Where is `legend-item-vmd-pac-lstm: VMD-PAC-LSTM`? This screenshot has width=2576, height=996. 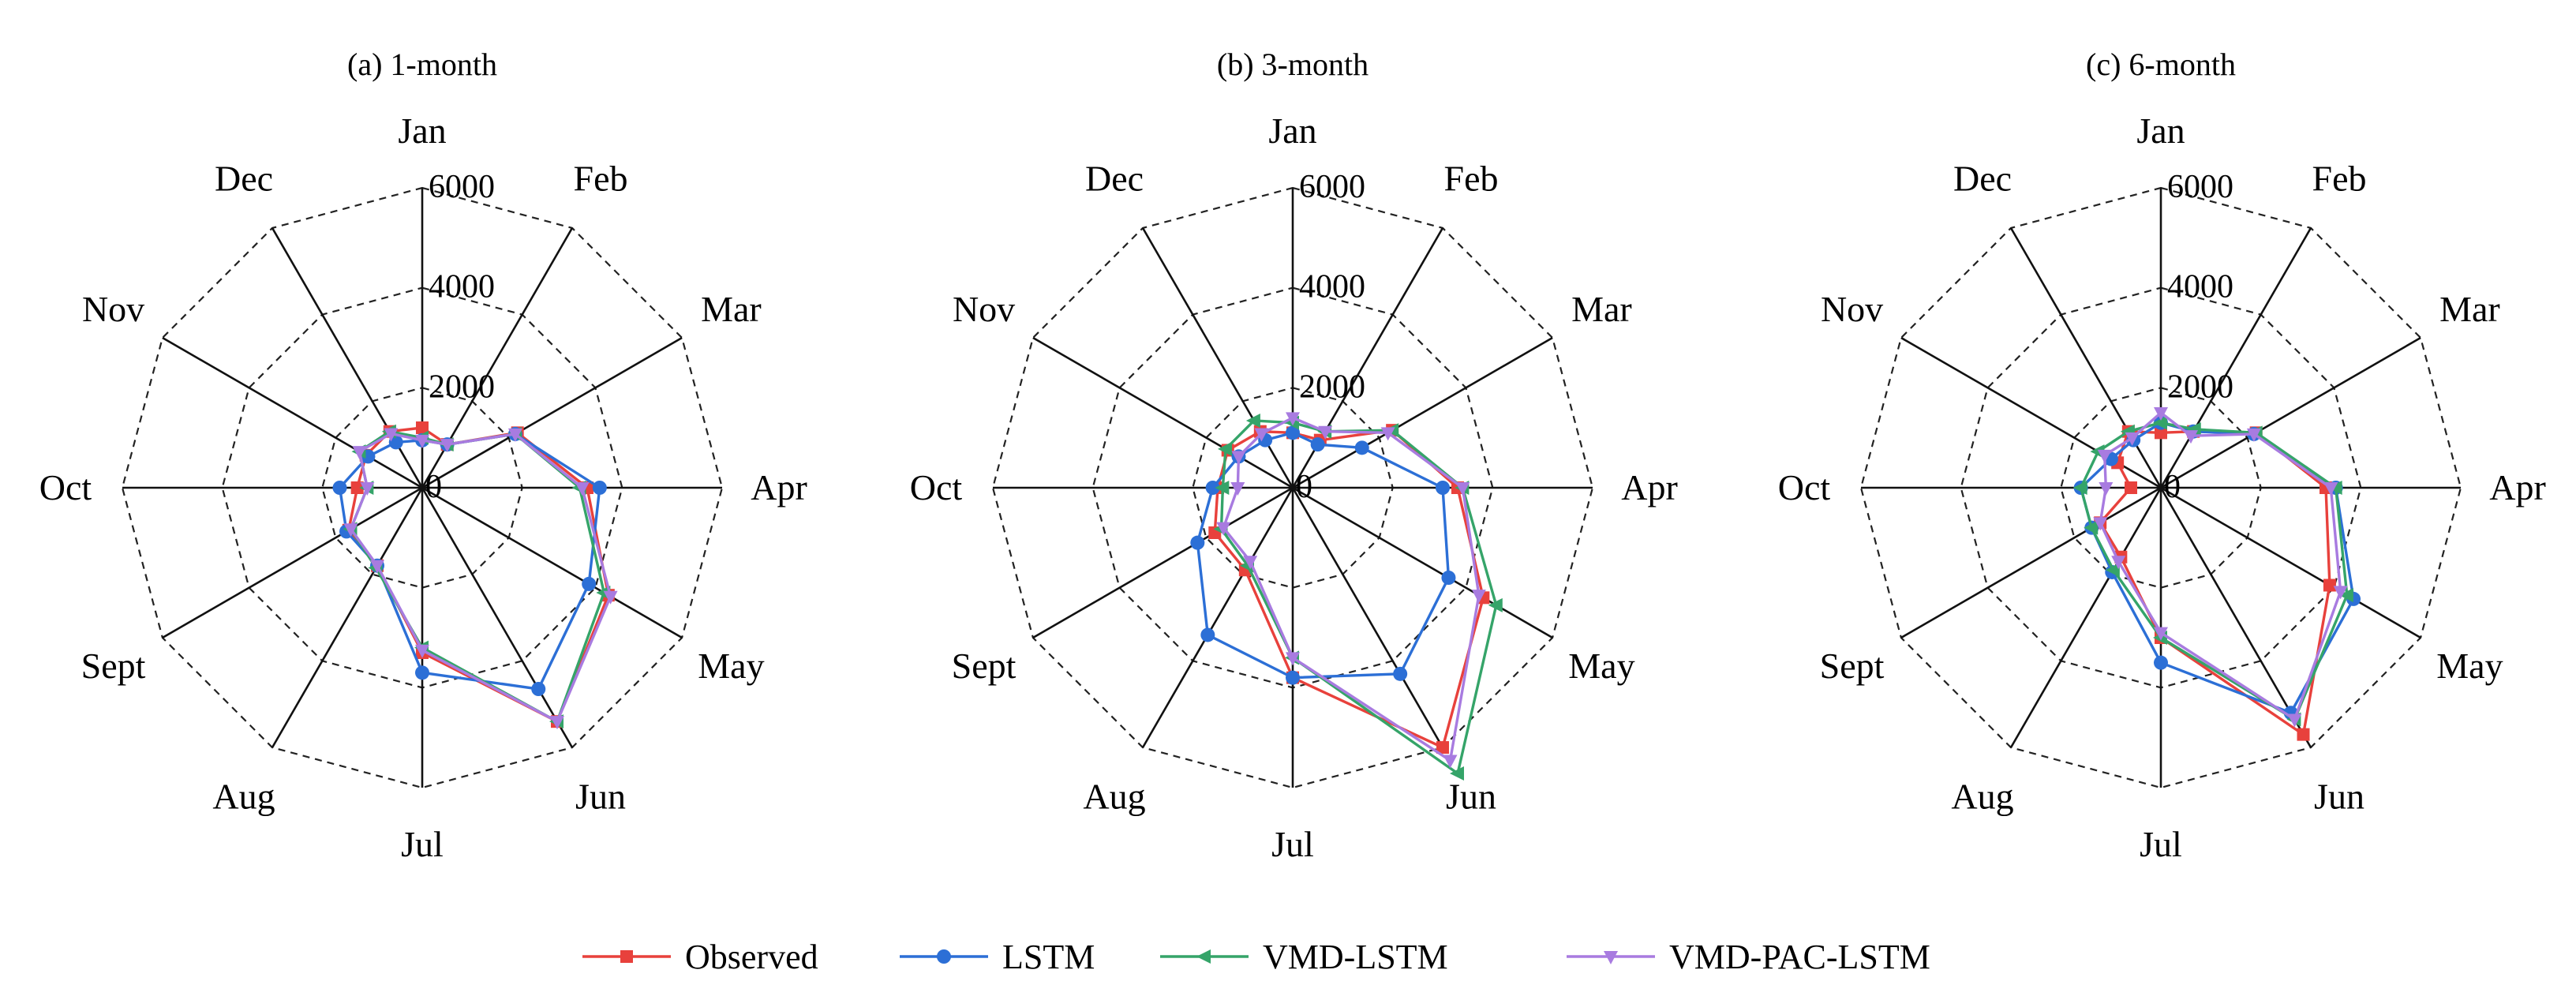
legend-item-vmd-pac-lstm: VMD-PAC-LSTM is located at coordinates (1748, 957).